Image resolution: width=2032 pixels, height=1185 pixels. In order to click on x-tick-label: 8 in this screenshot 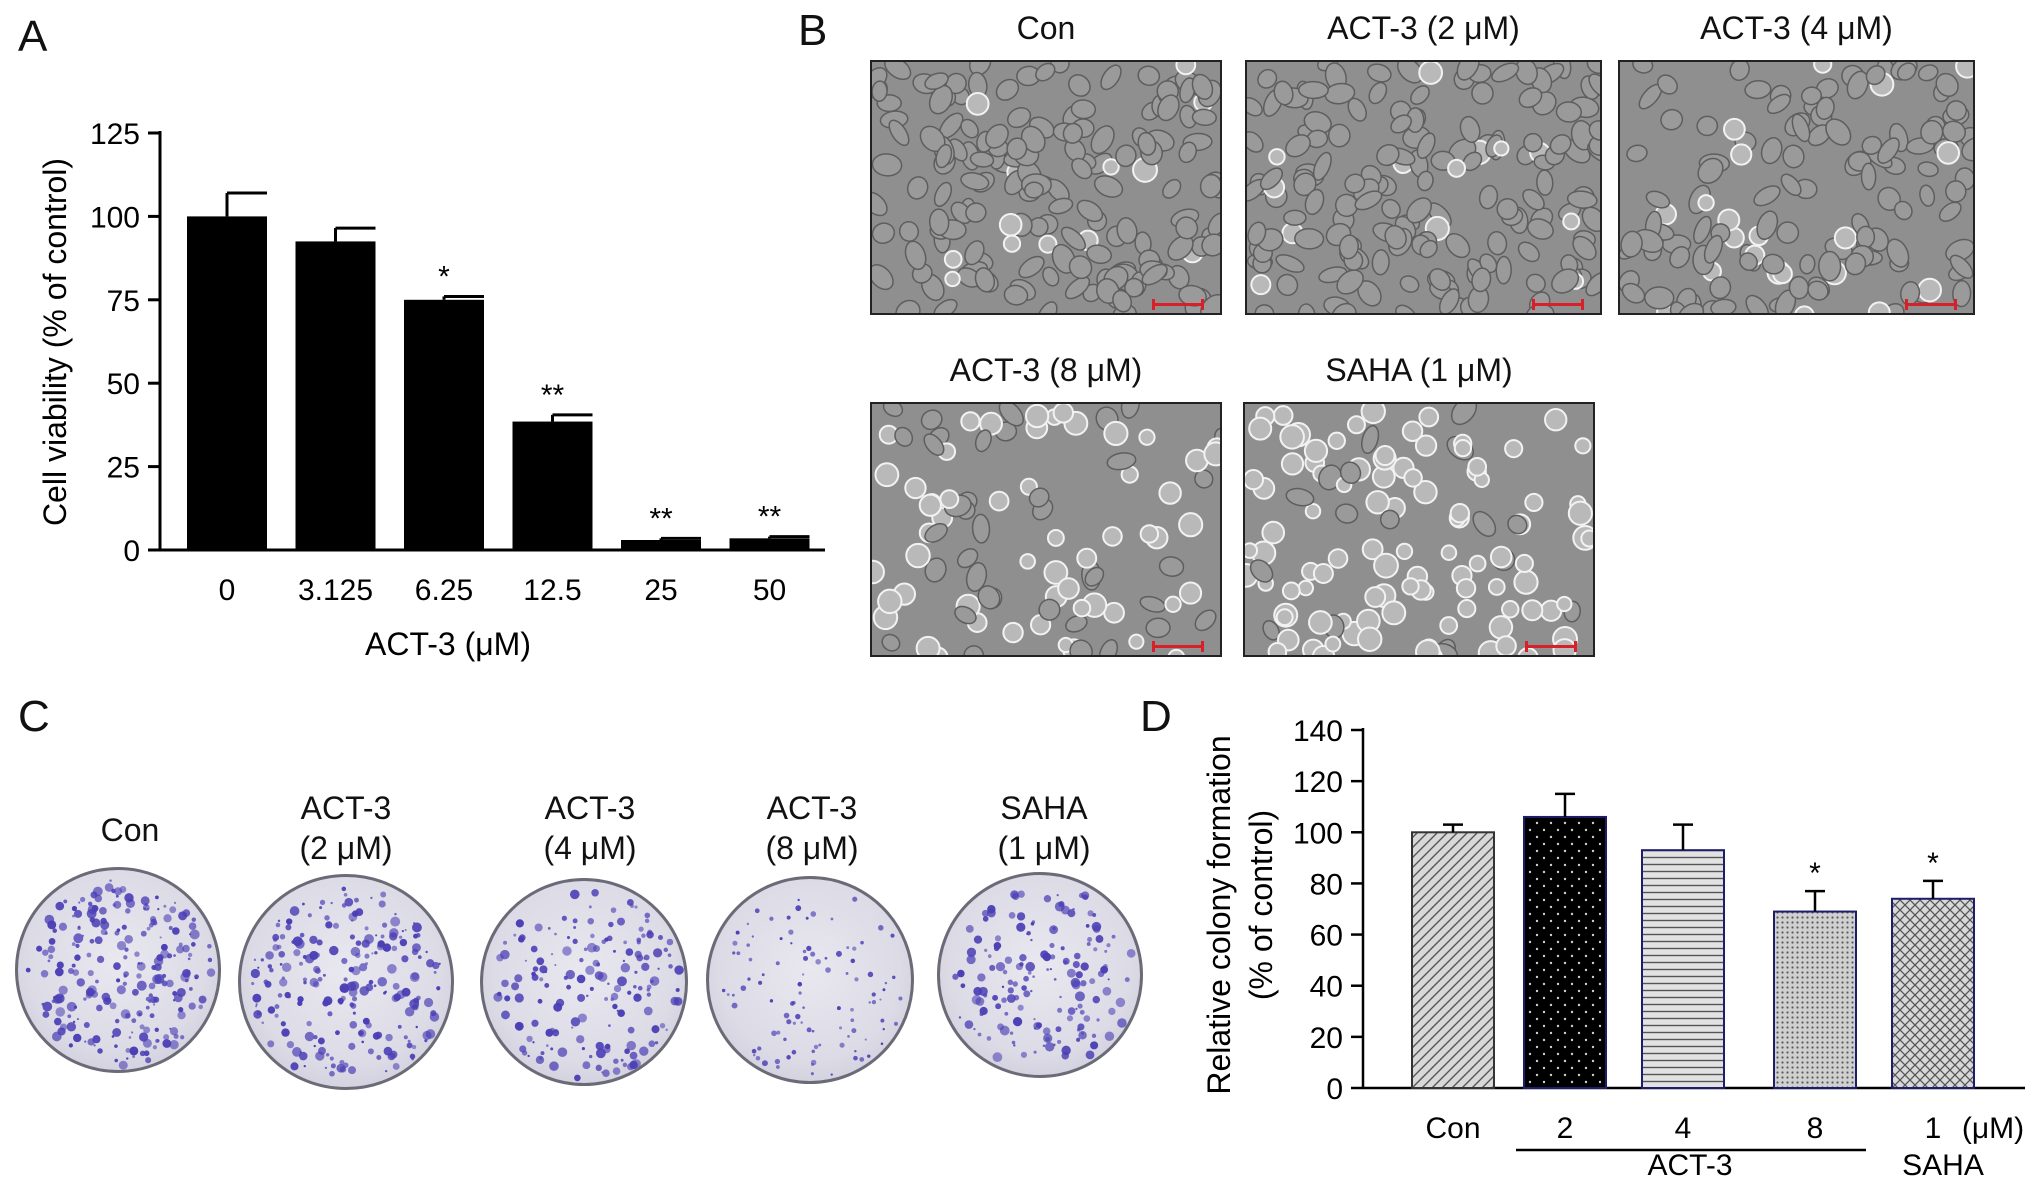, I will do `click(1815, 1128)`.